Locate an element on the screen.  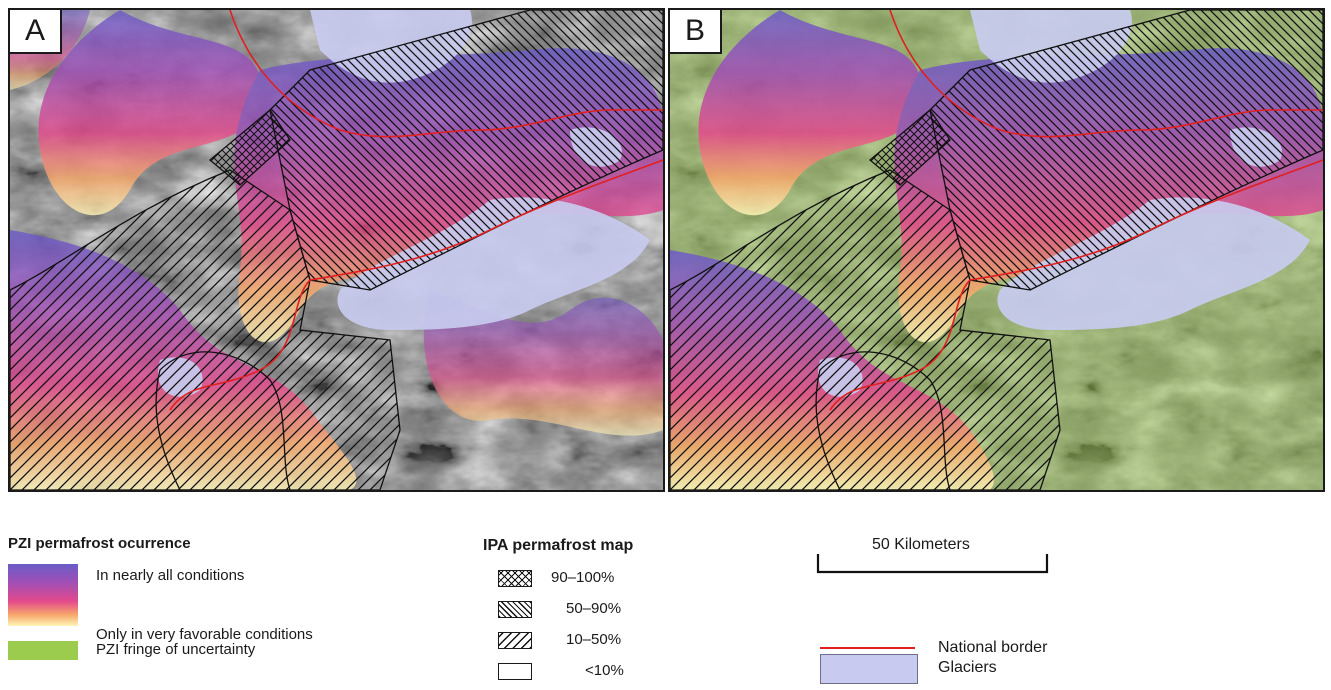
ipa-10-50-label: 10–50% is located at coordinates (594, 639).